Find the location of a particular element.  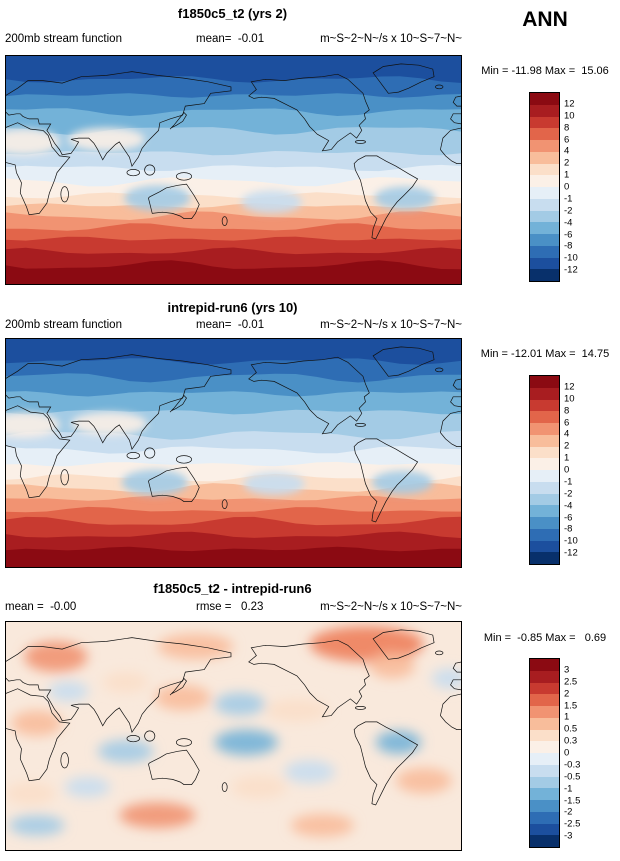

panel-control-title: intrepid-run6 (yrs 10) is located at coordinates (232, 307).